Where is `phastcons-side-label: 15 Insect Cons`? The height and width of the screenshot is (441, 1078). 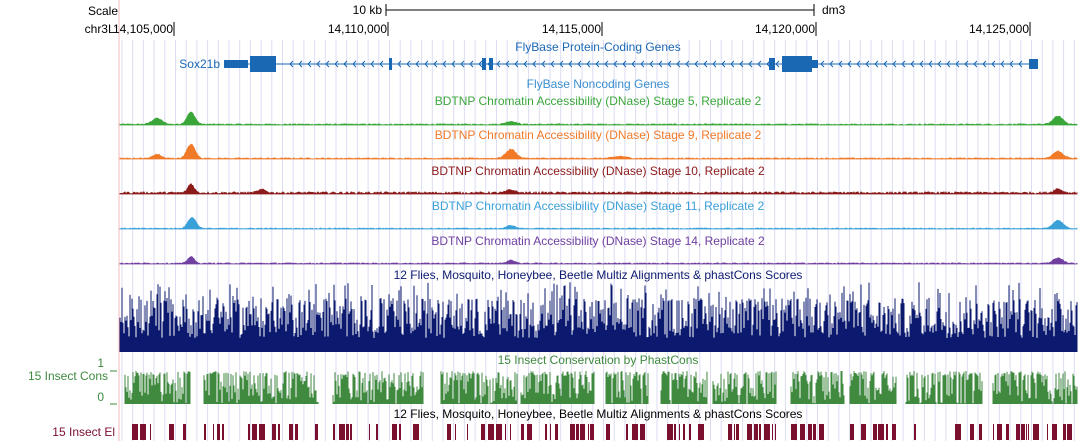 phastcons-side-label: 15 Insect Cons is located at coordinates (68, 376).